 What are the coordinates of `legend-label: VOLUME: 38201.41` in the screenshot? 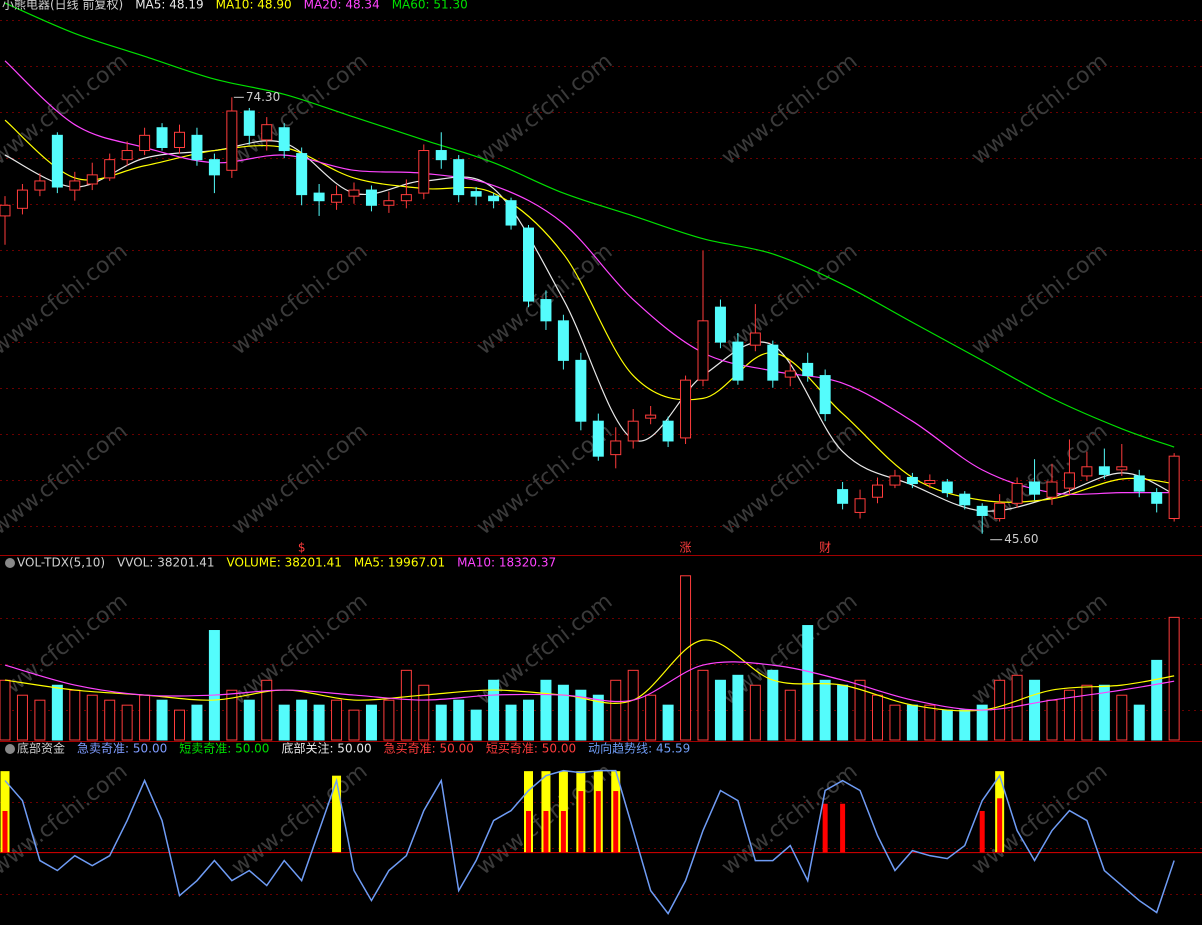 It's located at (283, 563).